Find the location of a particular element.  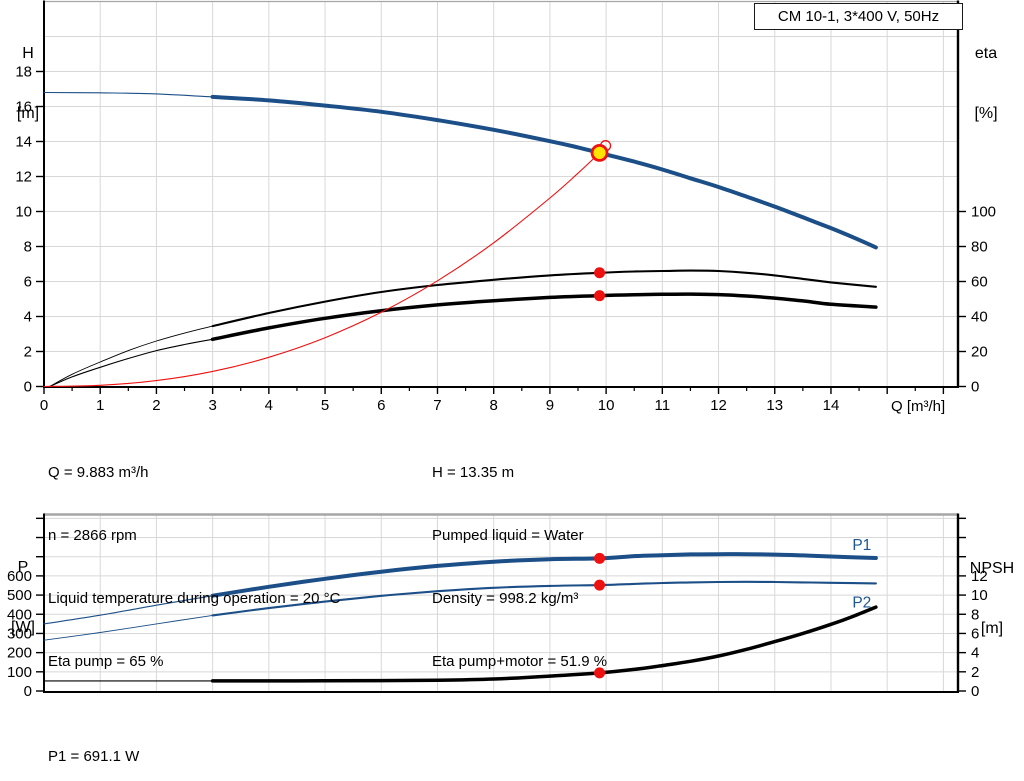

marker-p1-dot is located at coordinates (600, 558).